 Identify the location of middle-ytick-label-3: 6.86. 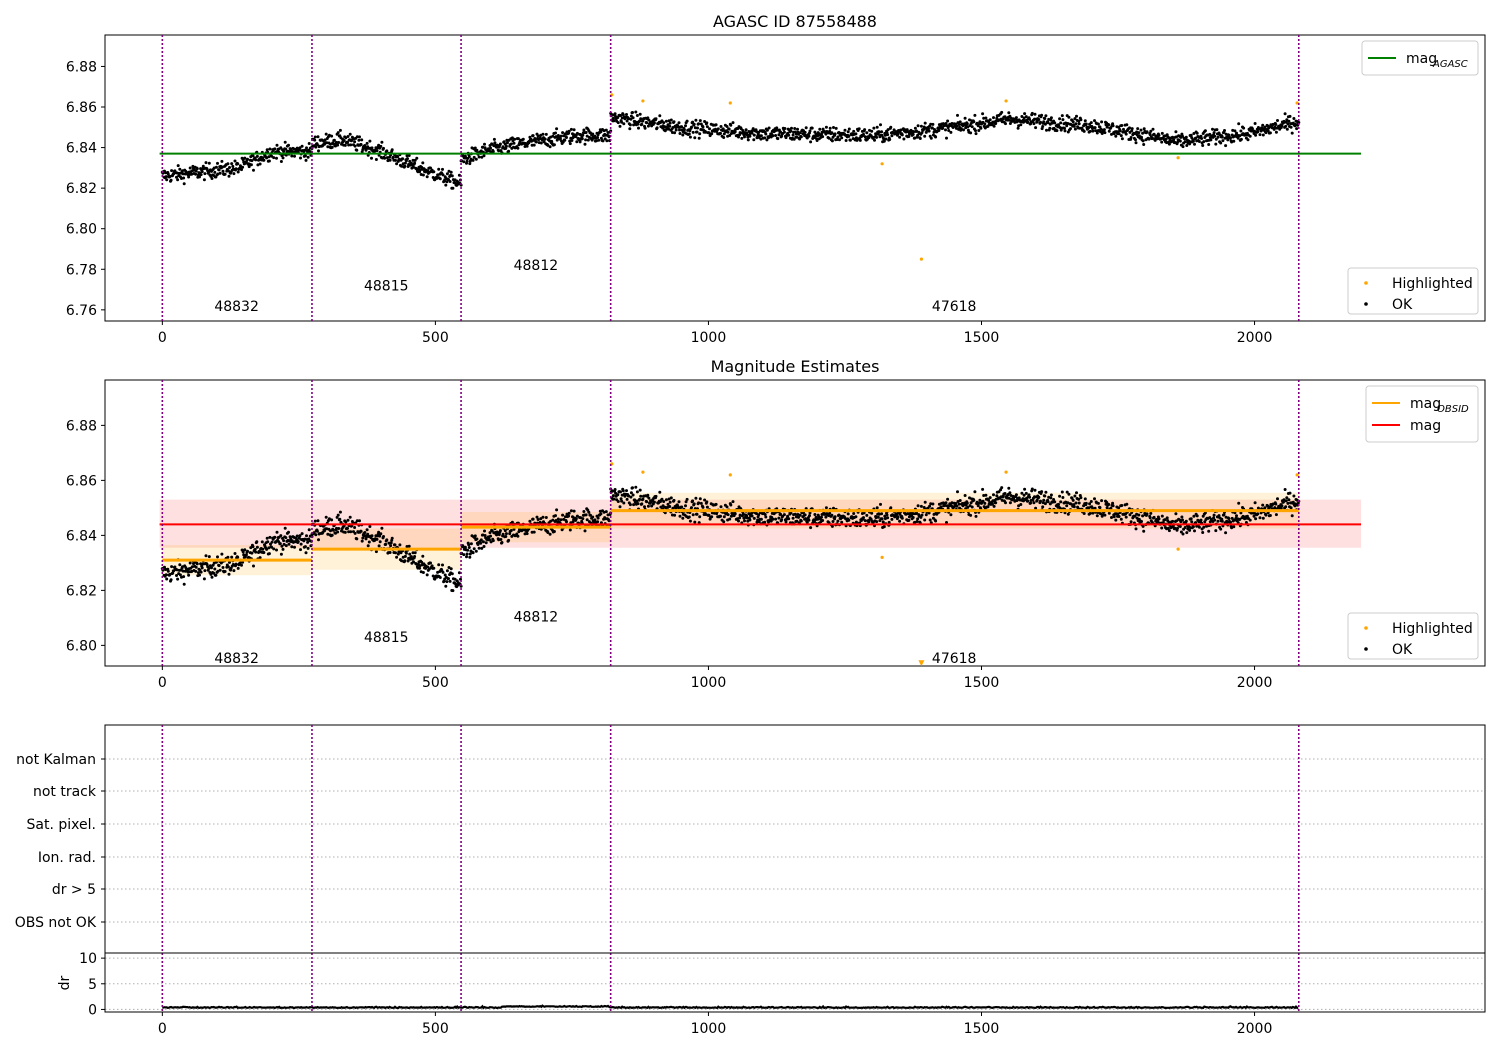
(81, 481).